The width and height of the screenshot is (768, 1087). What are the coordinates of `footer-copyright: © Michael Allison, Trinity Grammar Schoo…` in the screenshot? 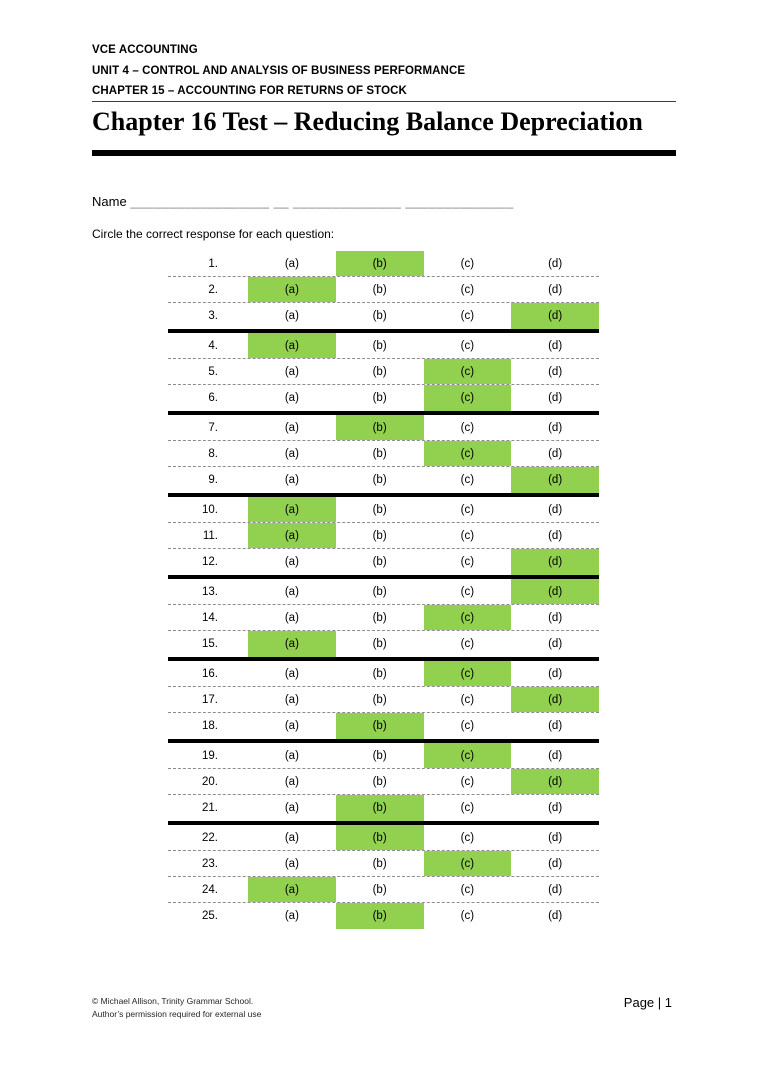 It's located at (173, 1001).